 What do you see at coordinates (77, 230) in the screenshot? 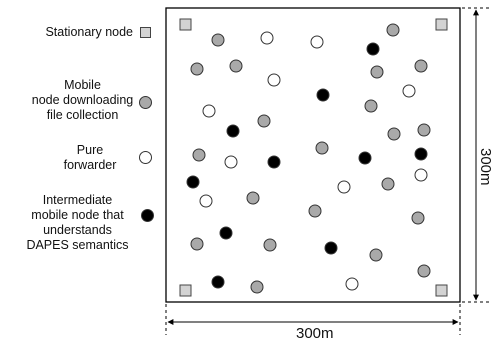
I see `legend-intermediate-line-3: understands` at bounding box center [77, 230].